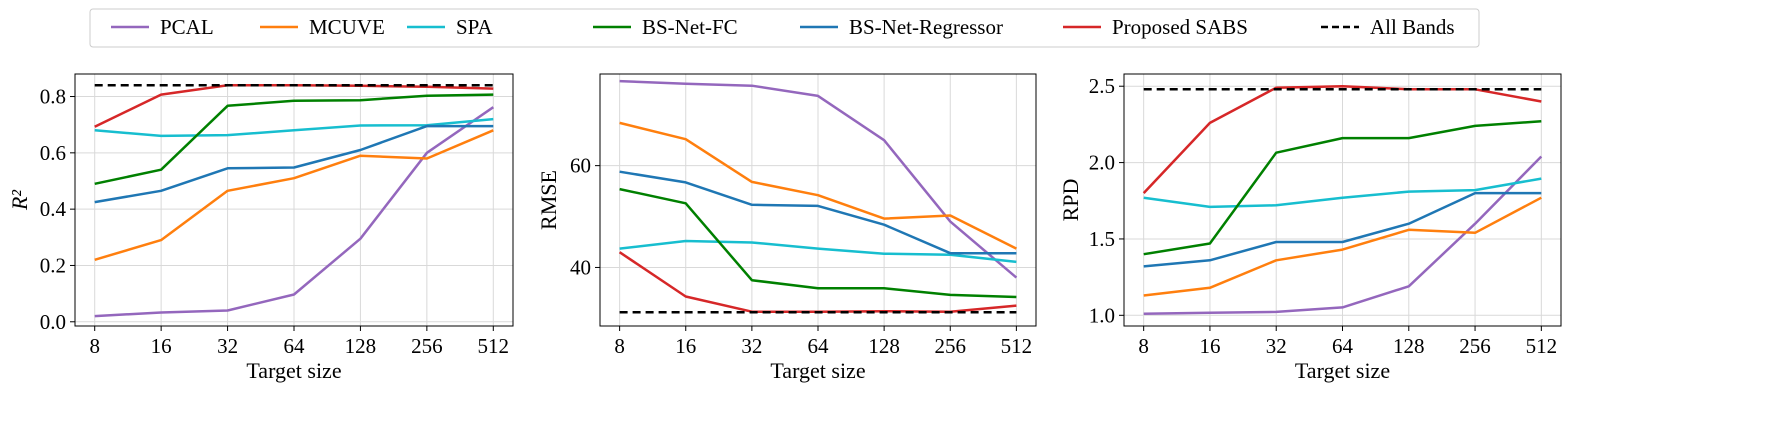  Describe the element at coordinates (450, 27) in the screenshot. I see `legend-item: SPA` at that location.